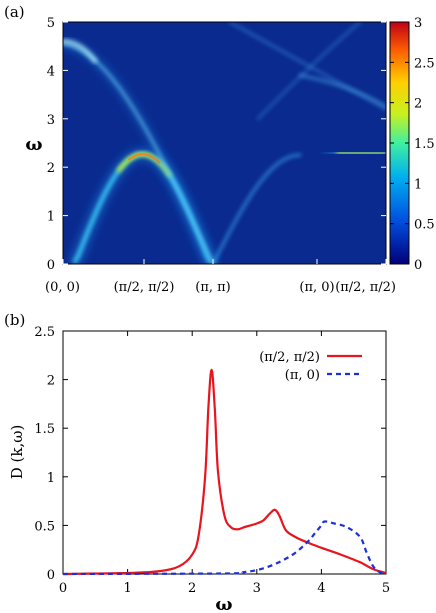 The image size is (436, 613). Describe the element at coordinates (51, 71) in the screenshot. I see `heatmap-y-tick-label: 4` at that location.